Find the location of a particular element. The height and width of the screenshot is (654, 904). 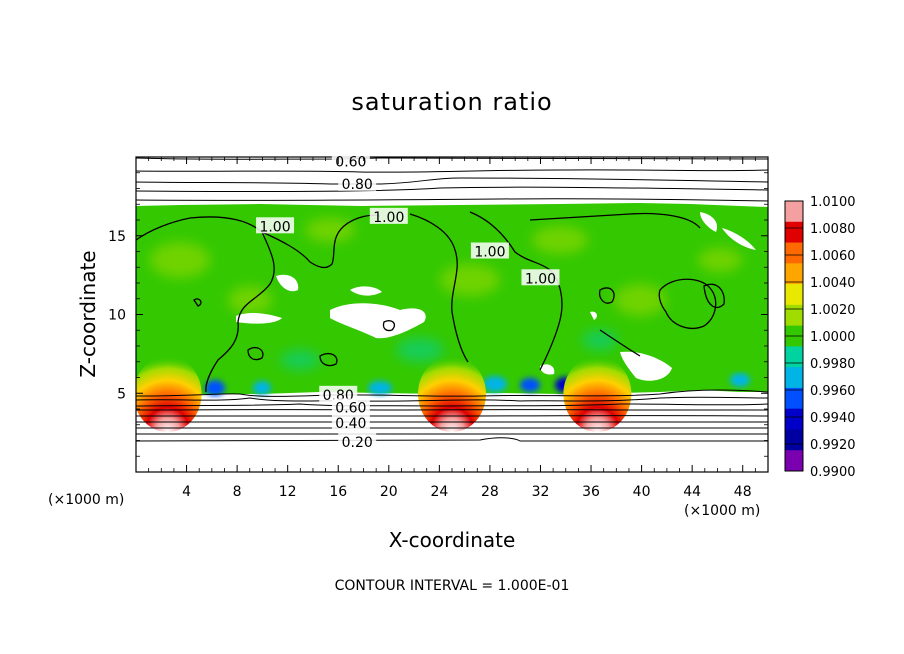

x-tick-label: 16 is located at coordinates (338, 492).